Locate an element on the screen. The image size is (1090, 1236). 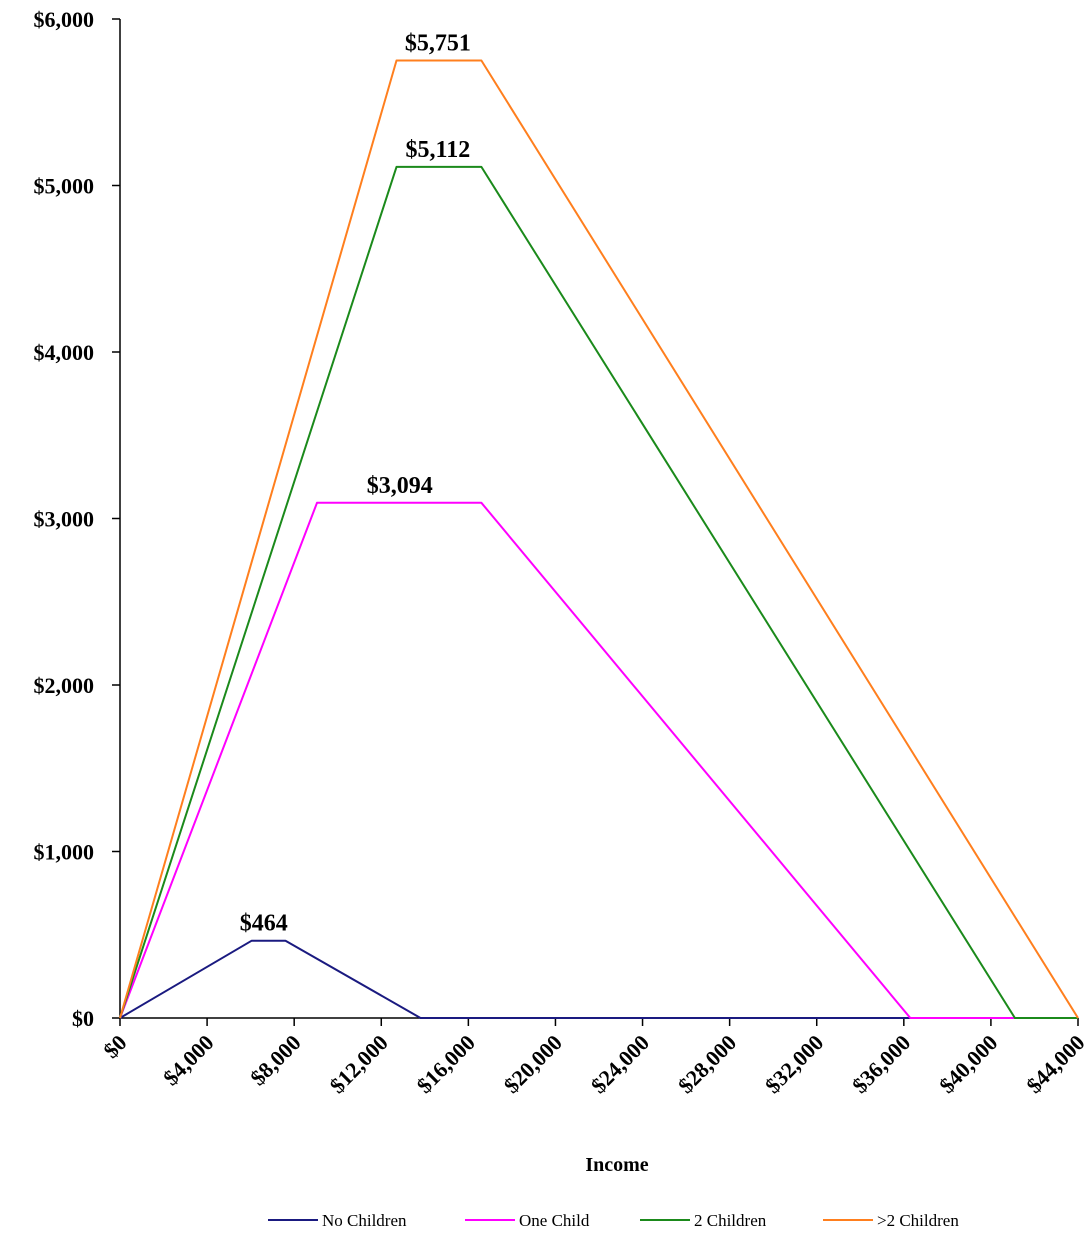
y-tick-label: $6,000 is located at coordinates (64, 19).